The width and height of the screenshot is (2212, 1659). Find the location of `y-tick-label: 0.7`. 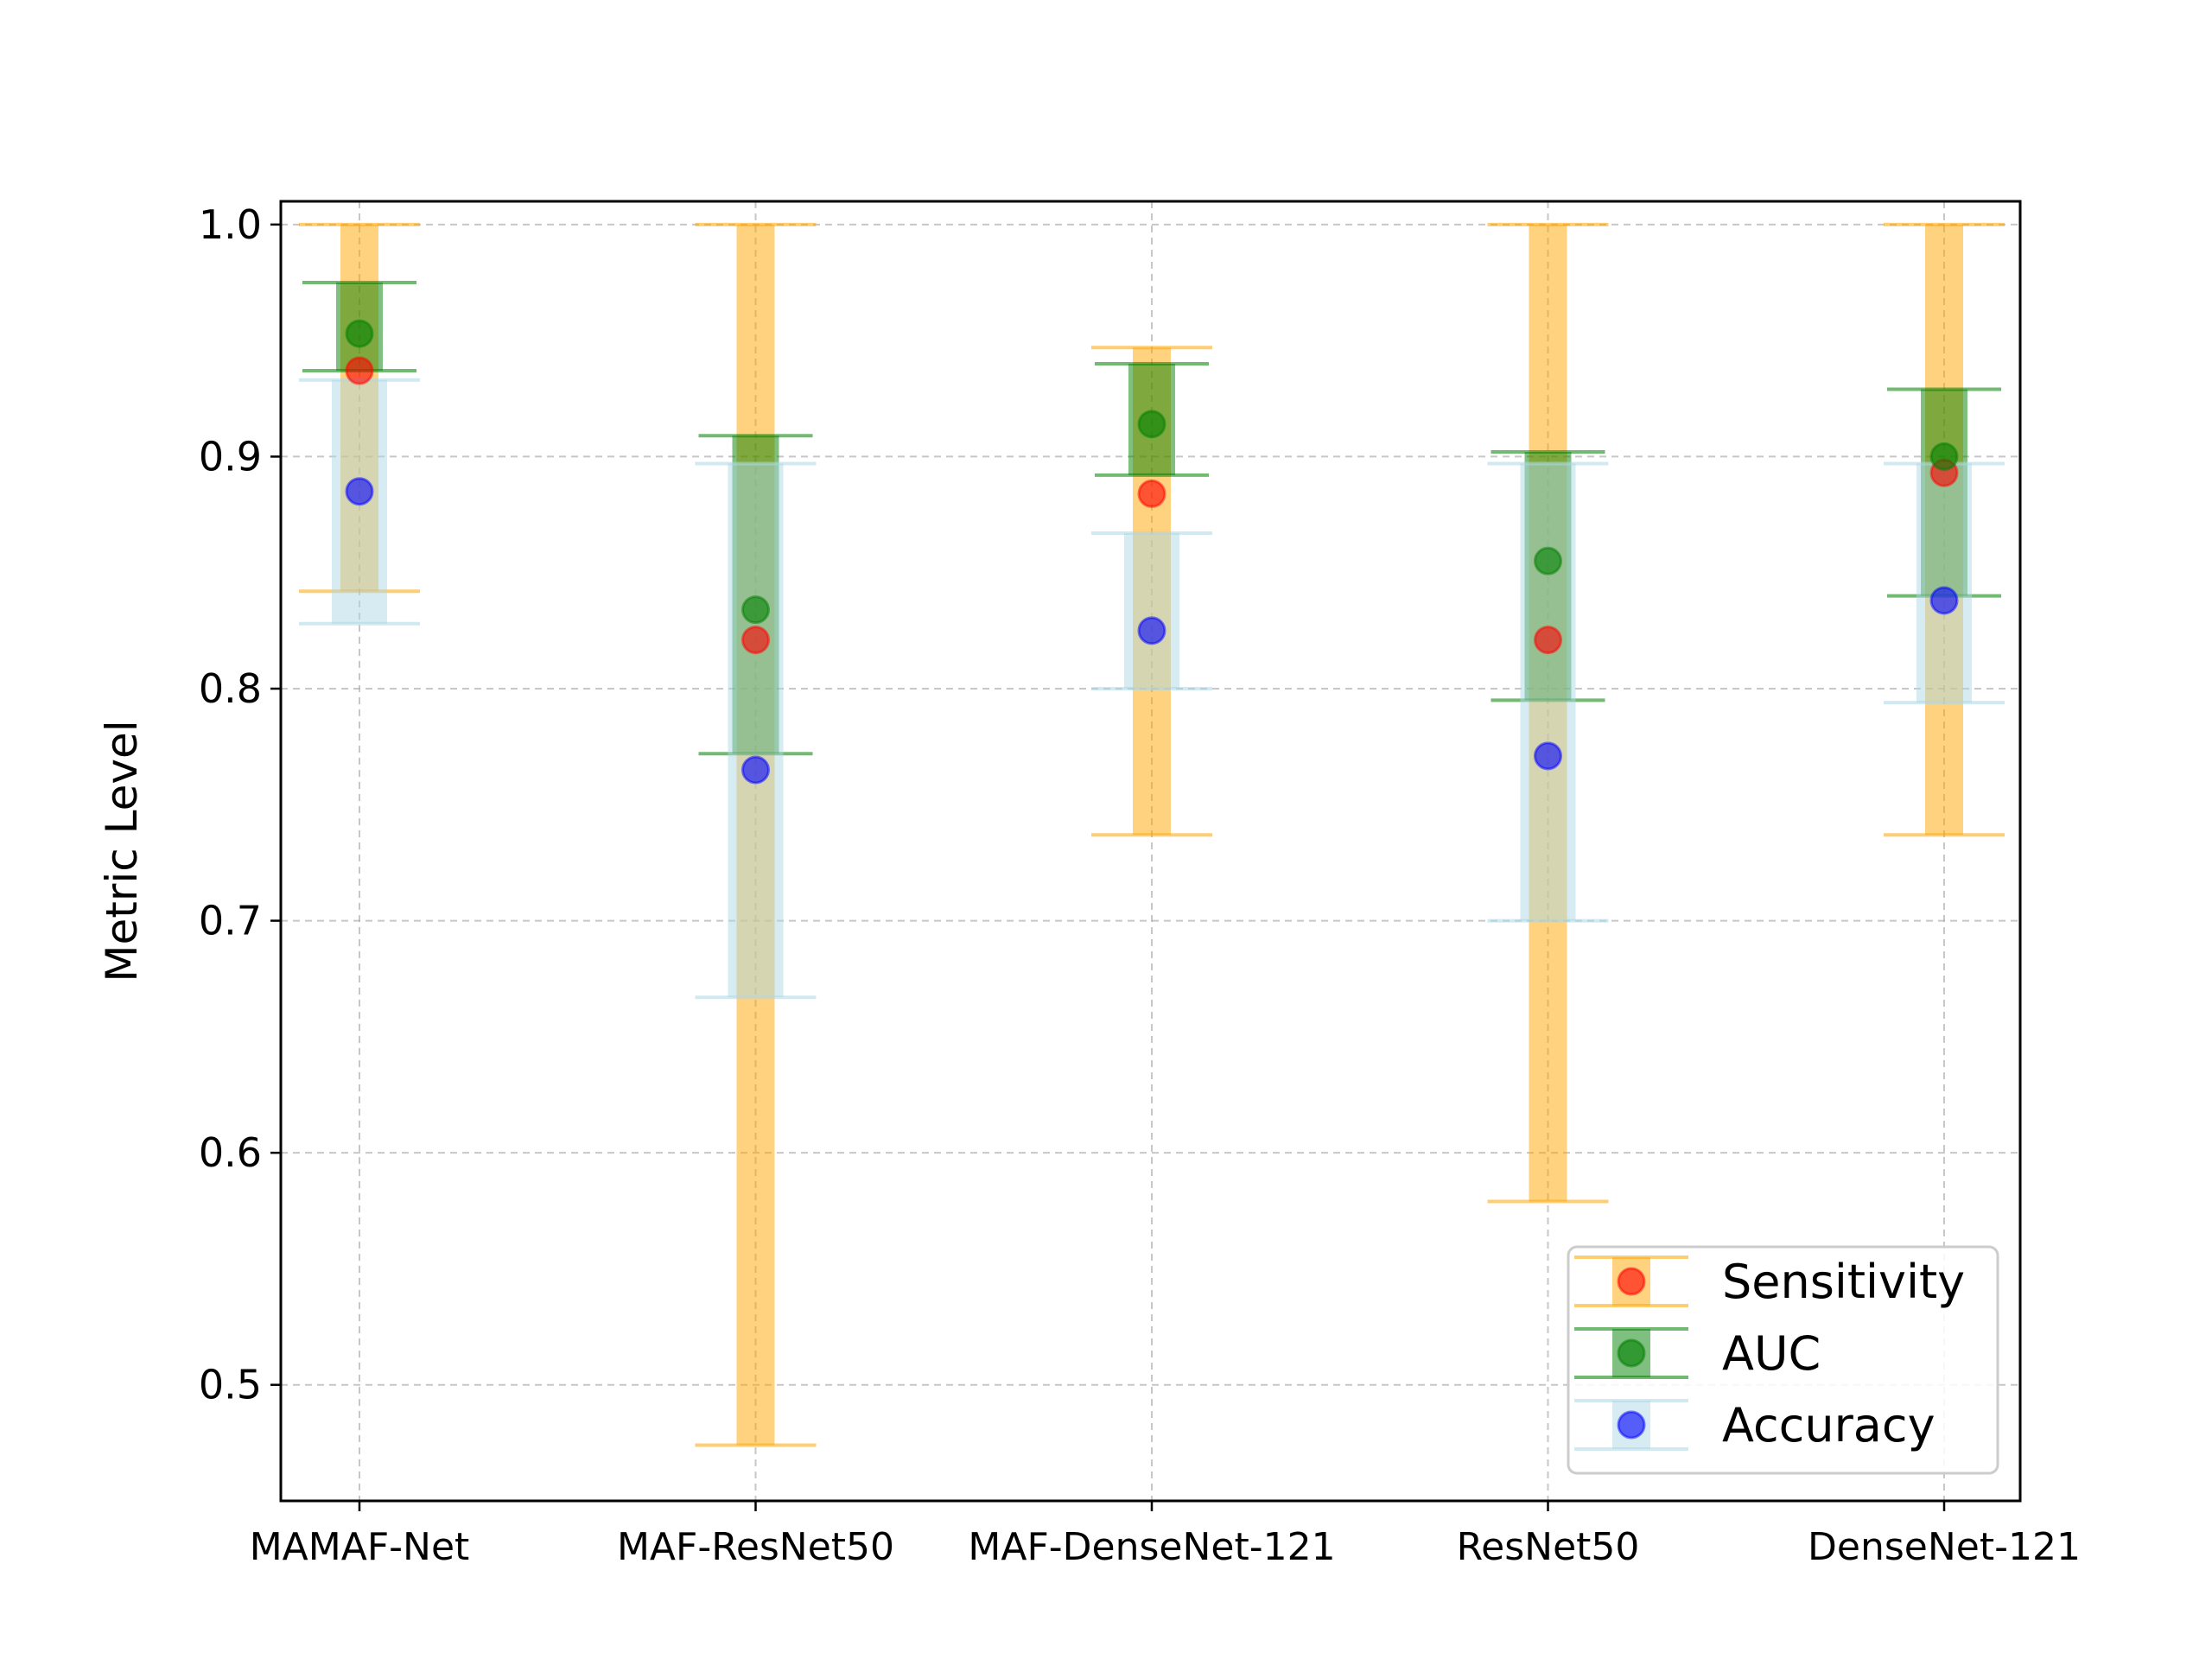

y-tick-label: 0.7 is located at coordinates (231, 921).